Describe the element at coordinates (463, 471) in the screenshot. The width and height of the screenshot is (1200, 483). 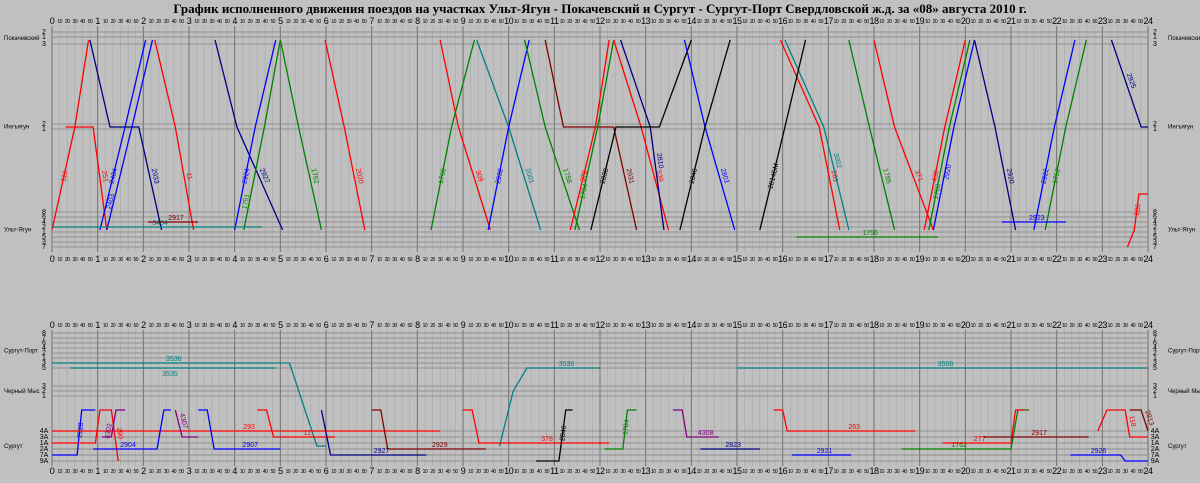
I see `hour-label: 9` at that location.